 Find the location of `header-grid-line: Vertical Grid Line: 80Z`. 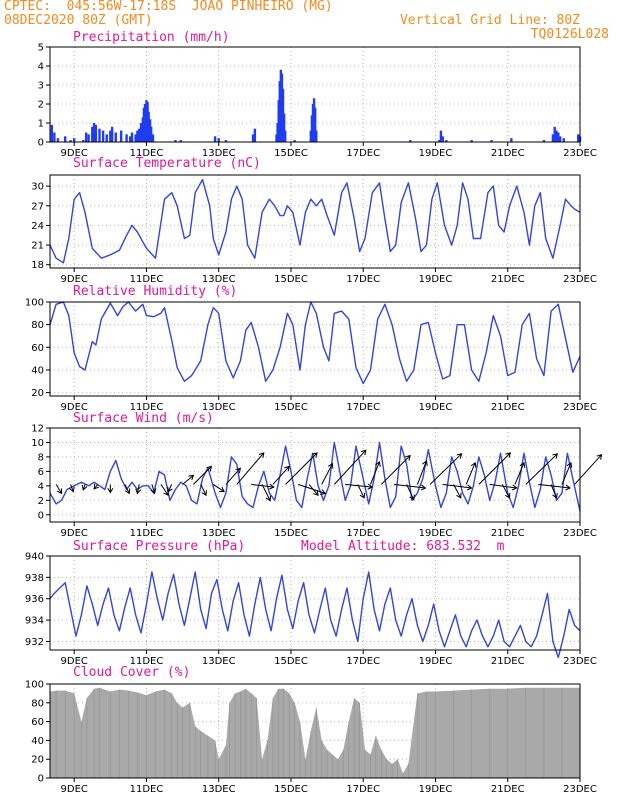

header-grid-line: Vertical Grid Line: 80Z is located at coordinates (489, 20).